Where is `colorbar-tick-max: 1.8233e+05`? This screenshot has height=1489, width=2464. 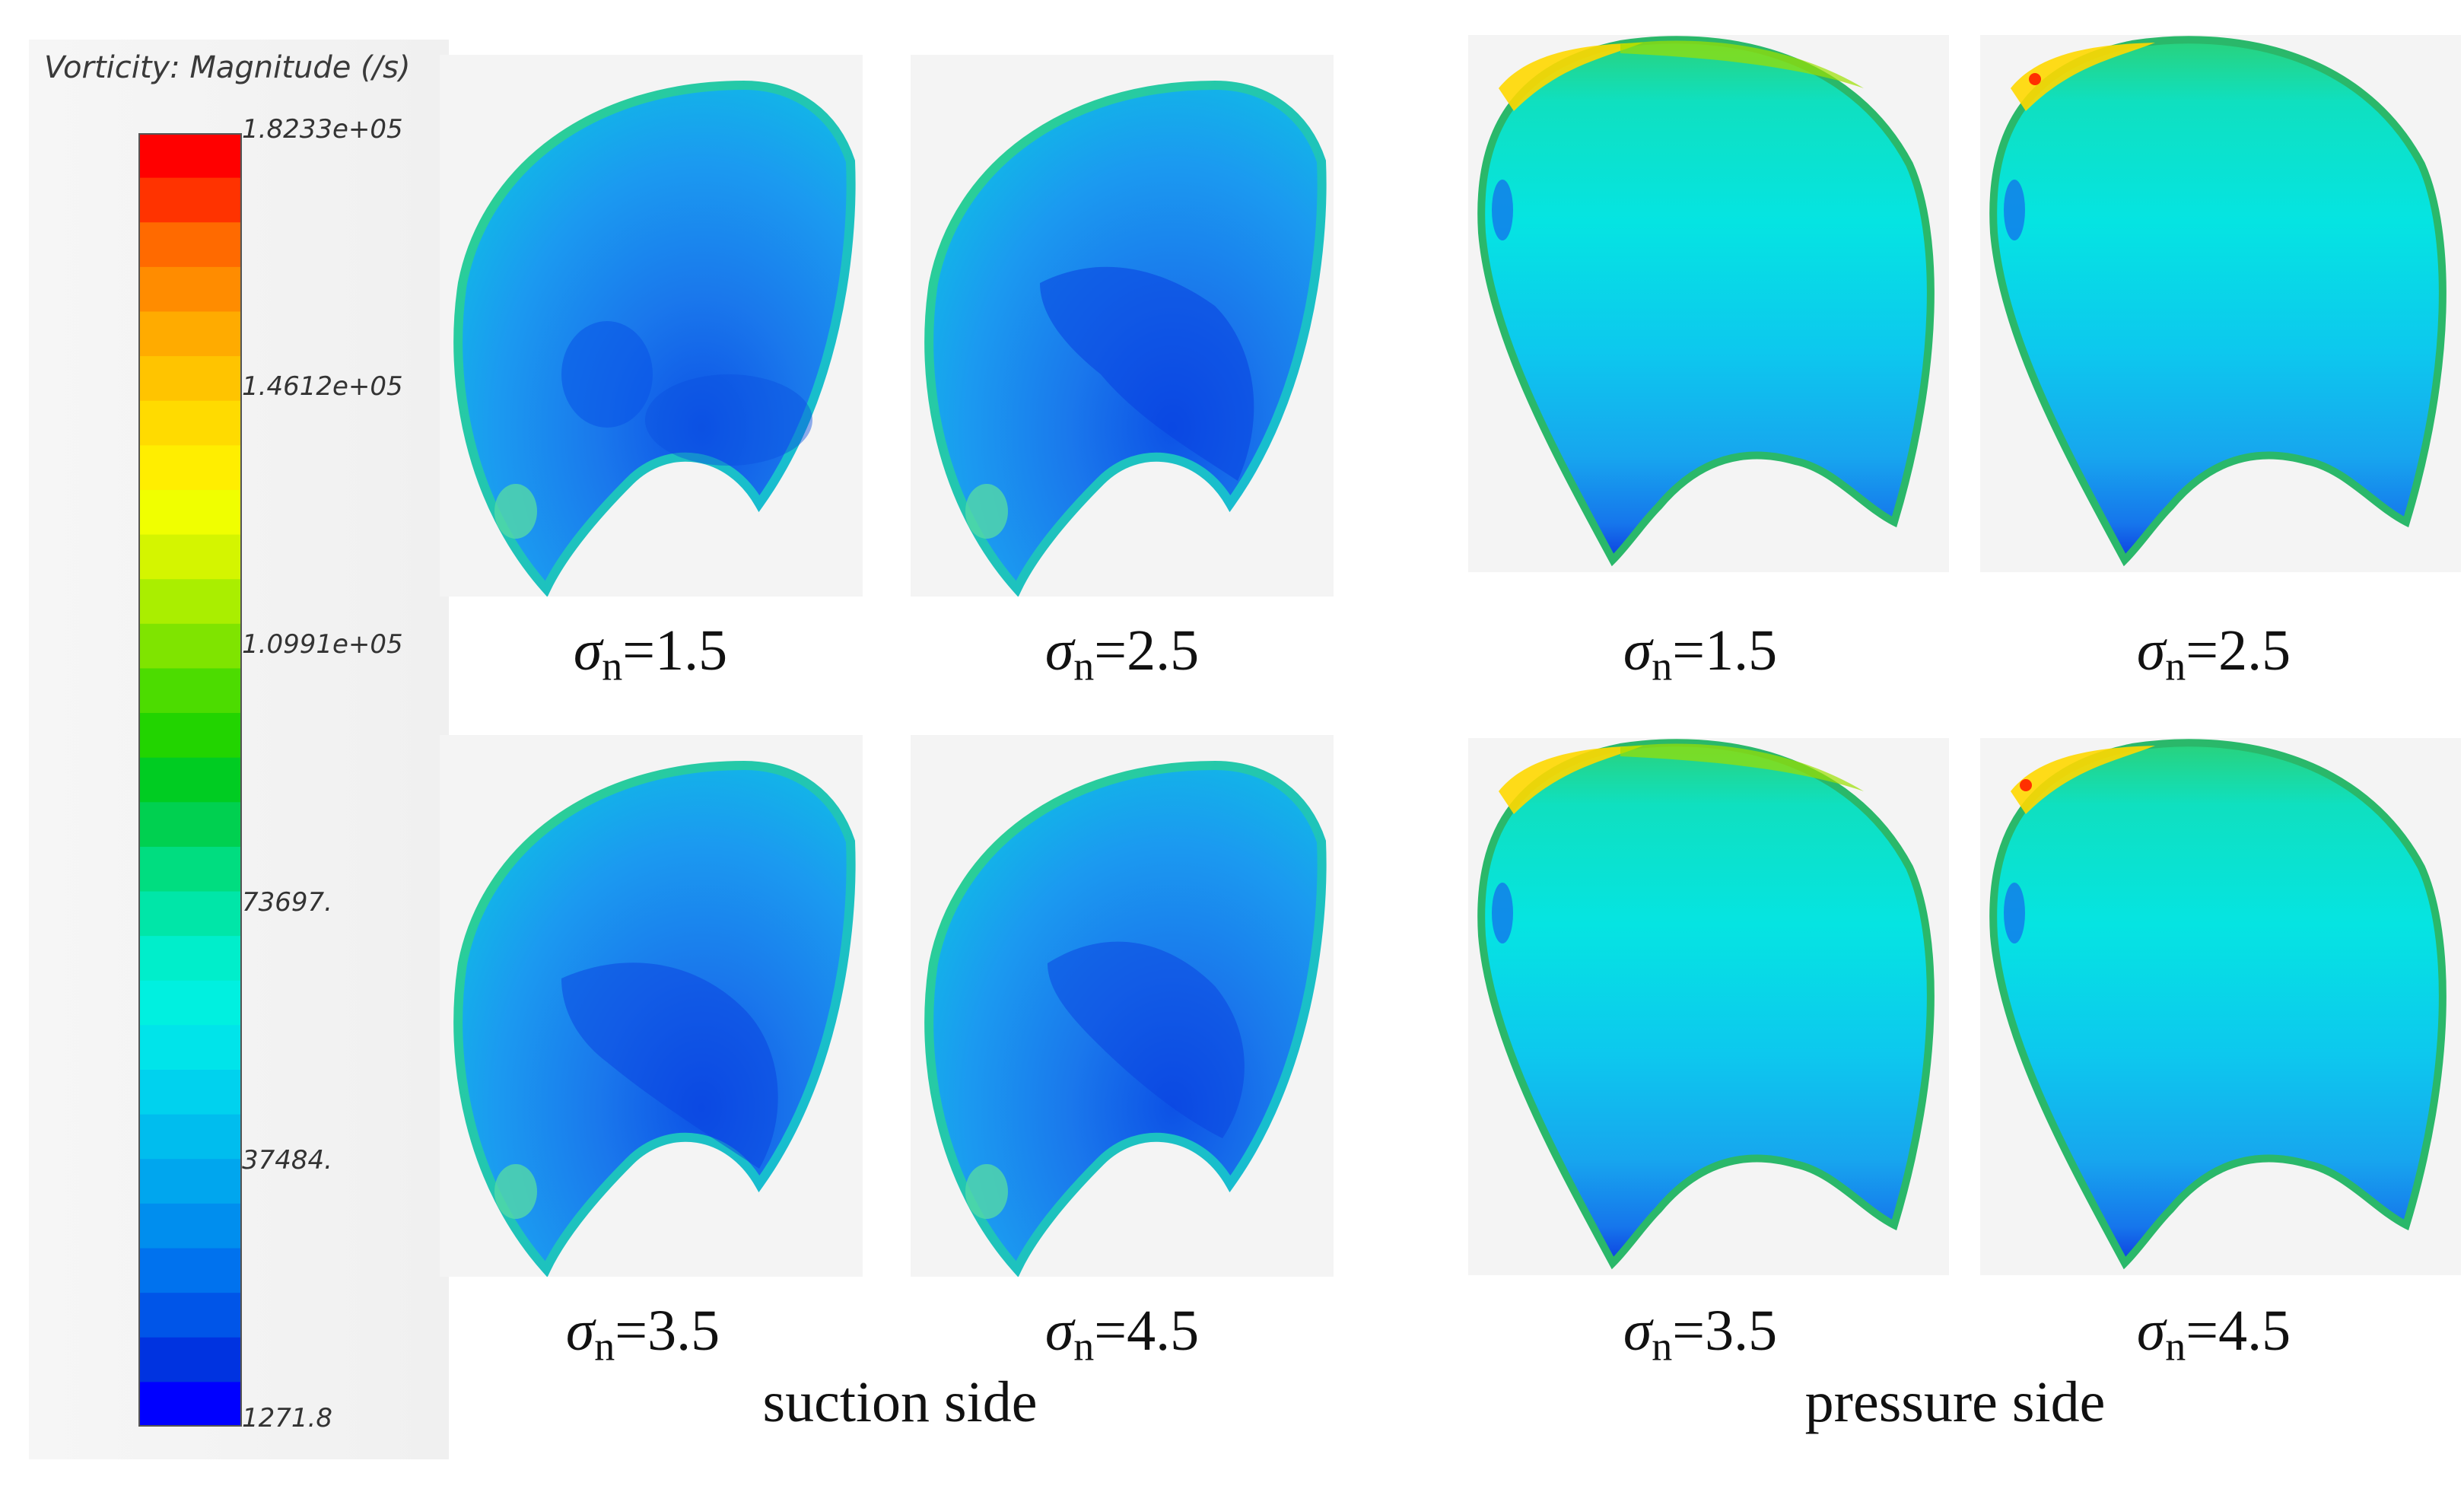 colorbar-tick-max: 1.8233e+05 is located at coordinates (322, 129).